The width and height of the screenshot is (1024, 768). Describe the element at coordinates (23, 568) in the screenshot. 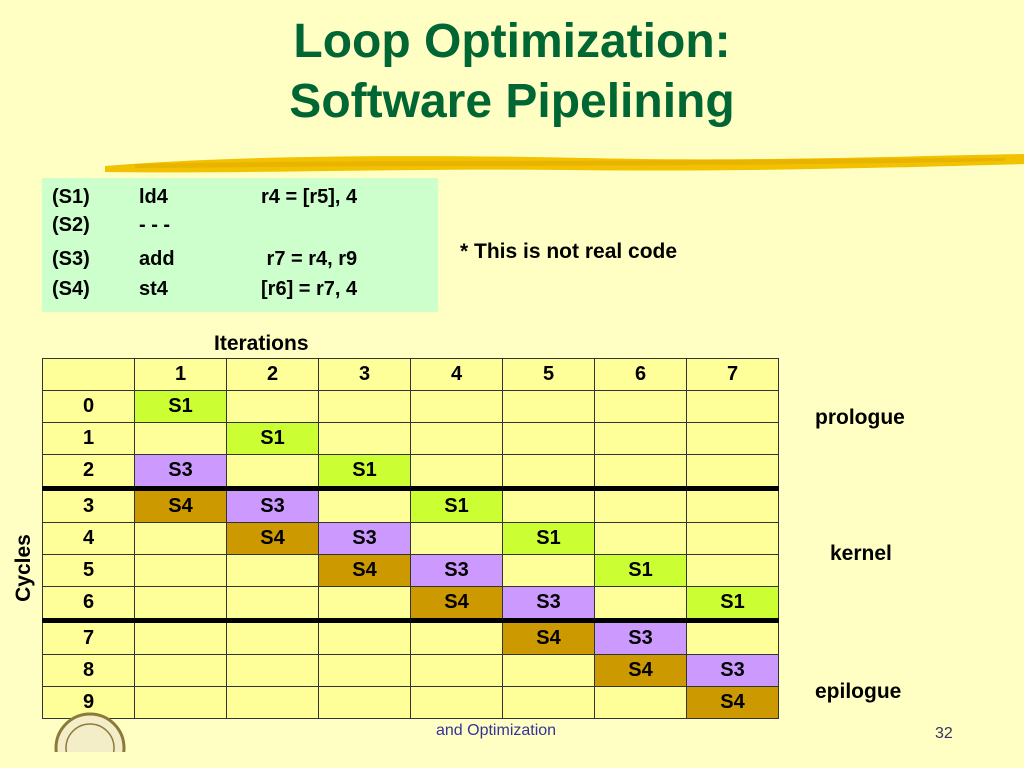

I see `cycles-axis-label: Cycles` at that location.